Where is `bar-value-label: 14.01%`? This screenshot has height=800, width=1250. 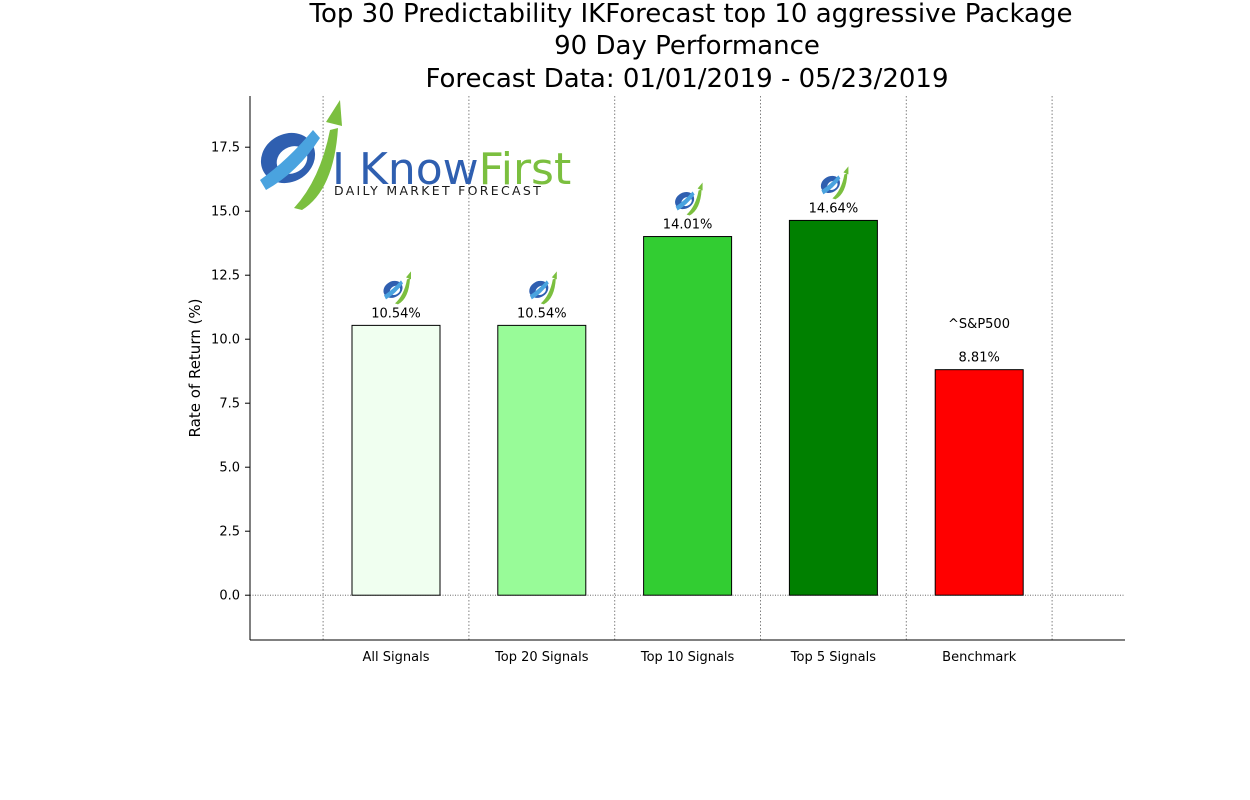
bar-value-label: 14.01% is located at coordinates (688, 225).